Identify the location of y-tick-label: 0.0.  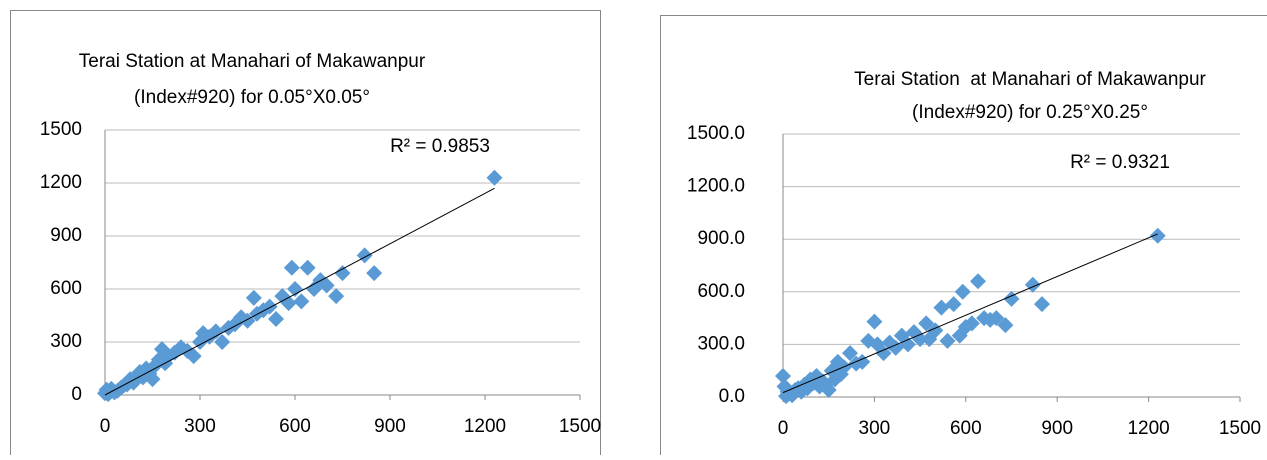
(732, 396).